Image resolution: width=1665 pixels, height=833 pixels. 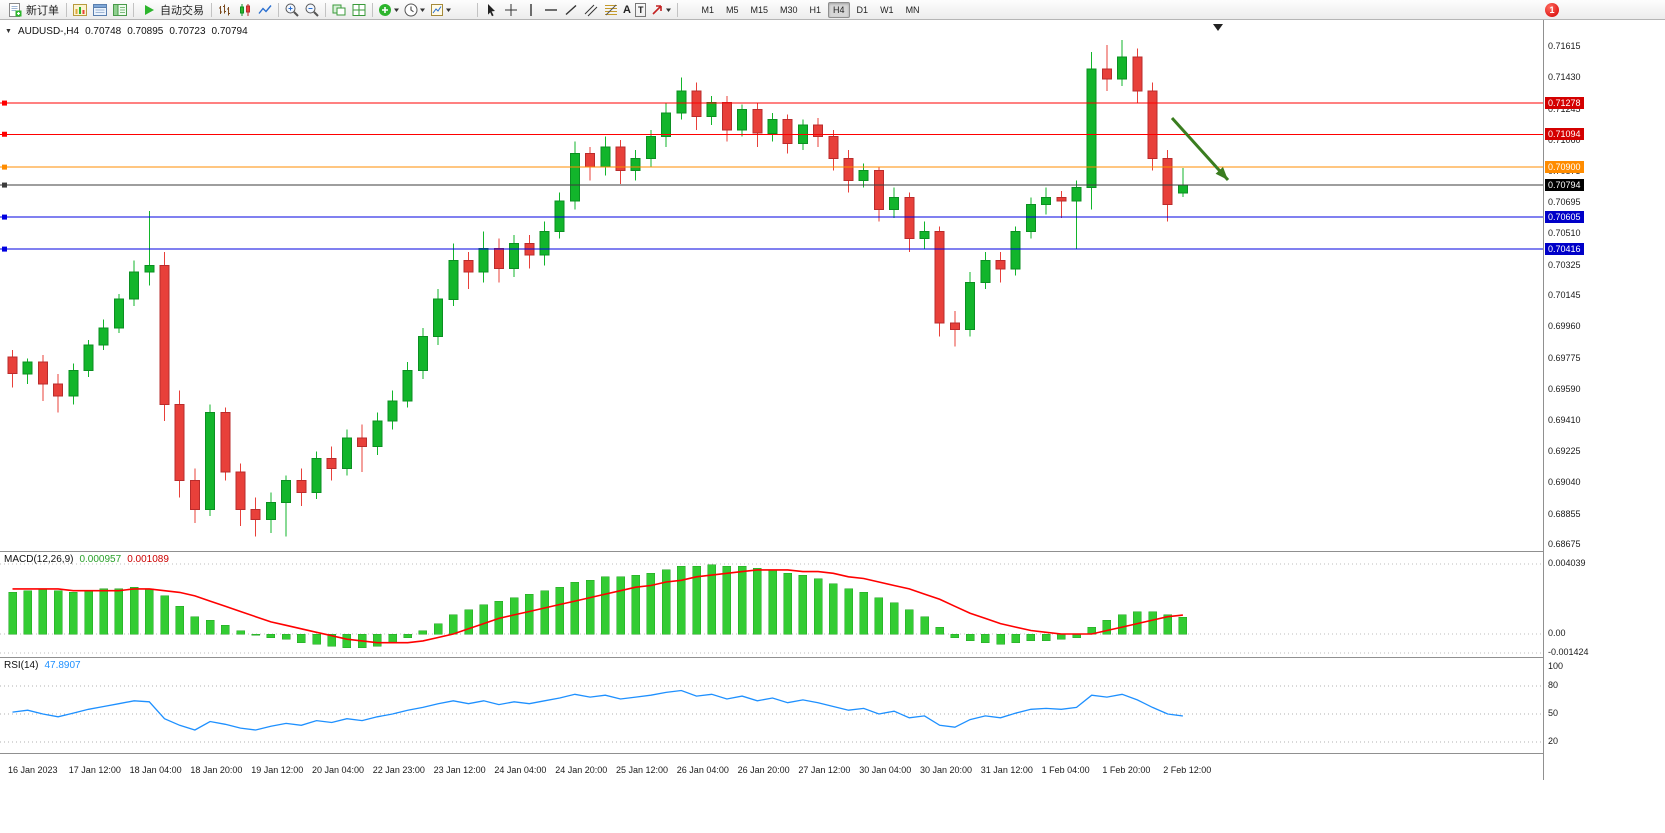 I want to click on data-window-button, so click(x=100, y=10).